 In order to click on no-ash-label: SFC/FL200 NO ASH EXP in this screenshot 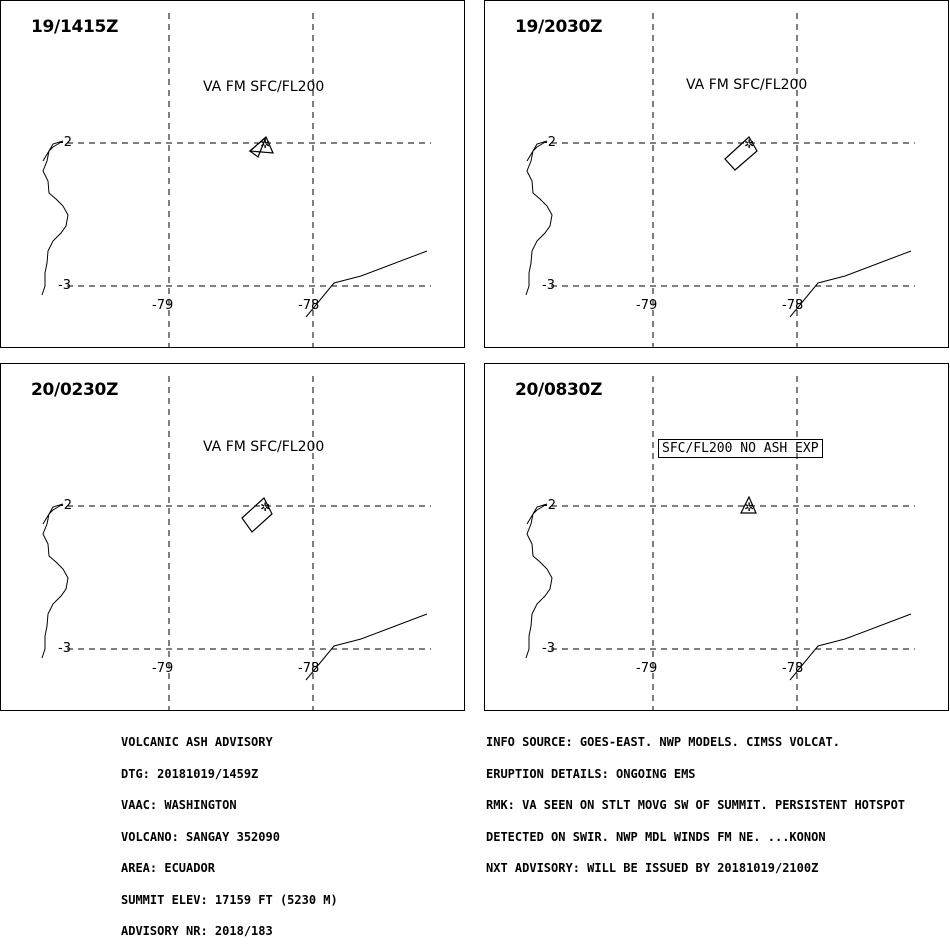, I will do `click(740, 448)`.